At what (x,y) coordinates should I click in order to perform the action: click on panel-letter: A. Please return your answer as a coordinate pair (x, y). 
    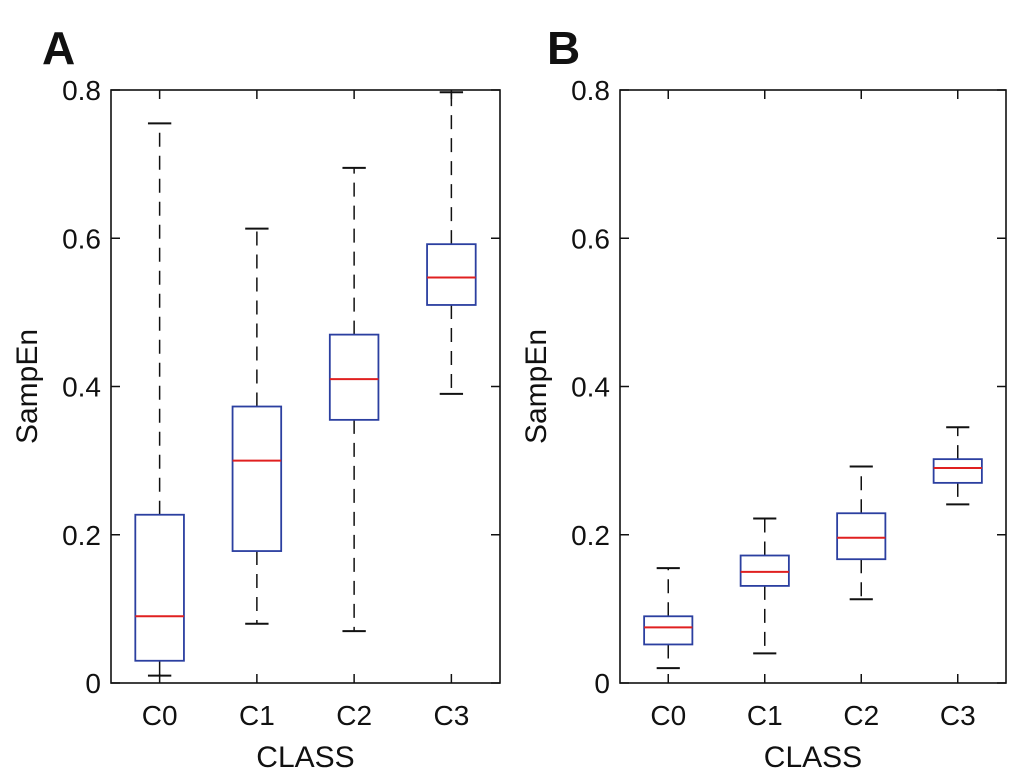
    Looking at the image, I should click on (58, 48).